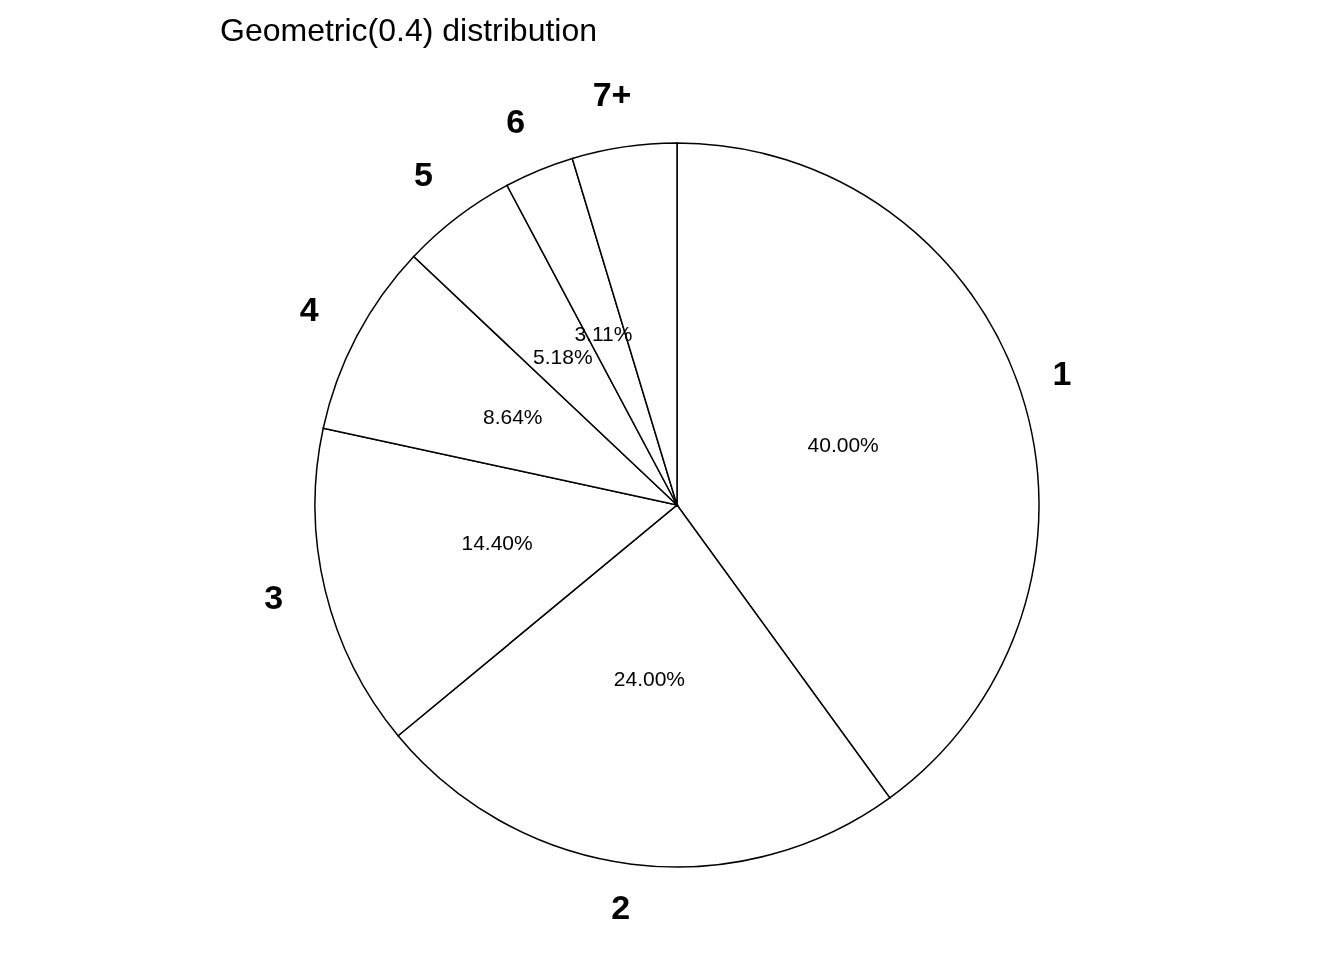  I want to click on slice-label: 6, so click(516, 120).